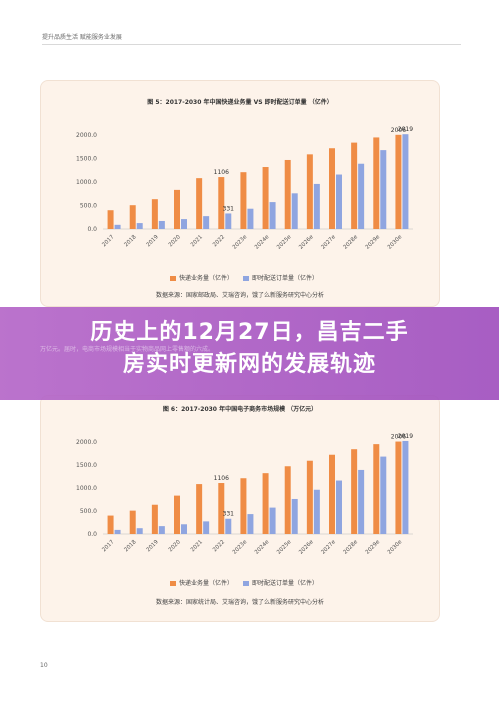 The height and width of the screenshot is (706, 499). I want to click on y-tick-label: 0.0, so click(92, 229).